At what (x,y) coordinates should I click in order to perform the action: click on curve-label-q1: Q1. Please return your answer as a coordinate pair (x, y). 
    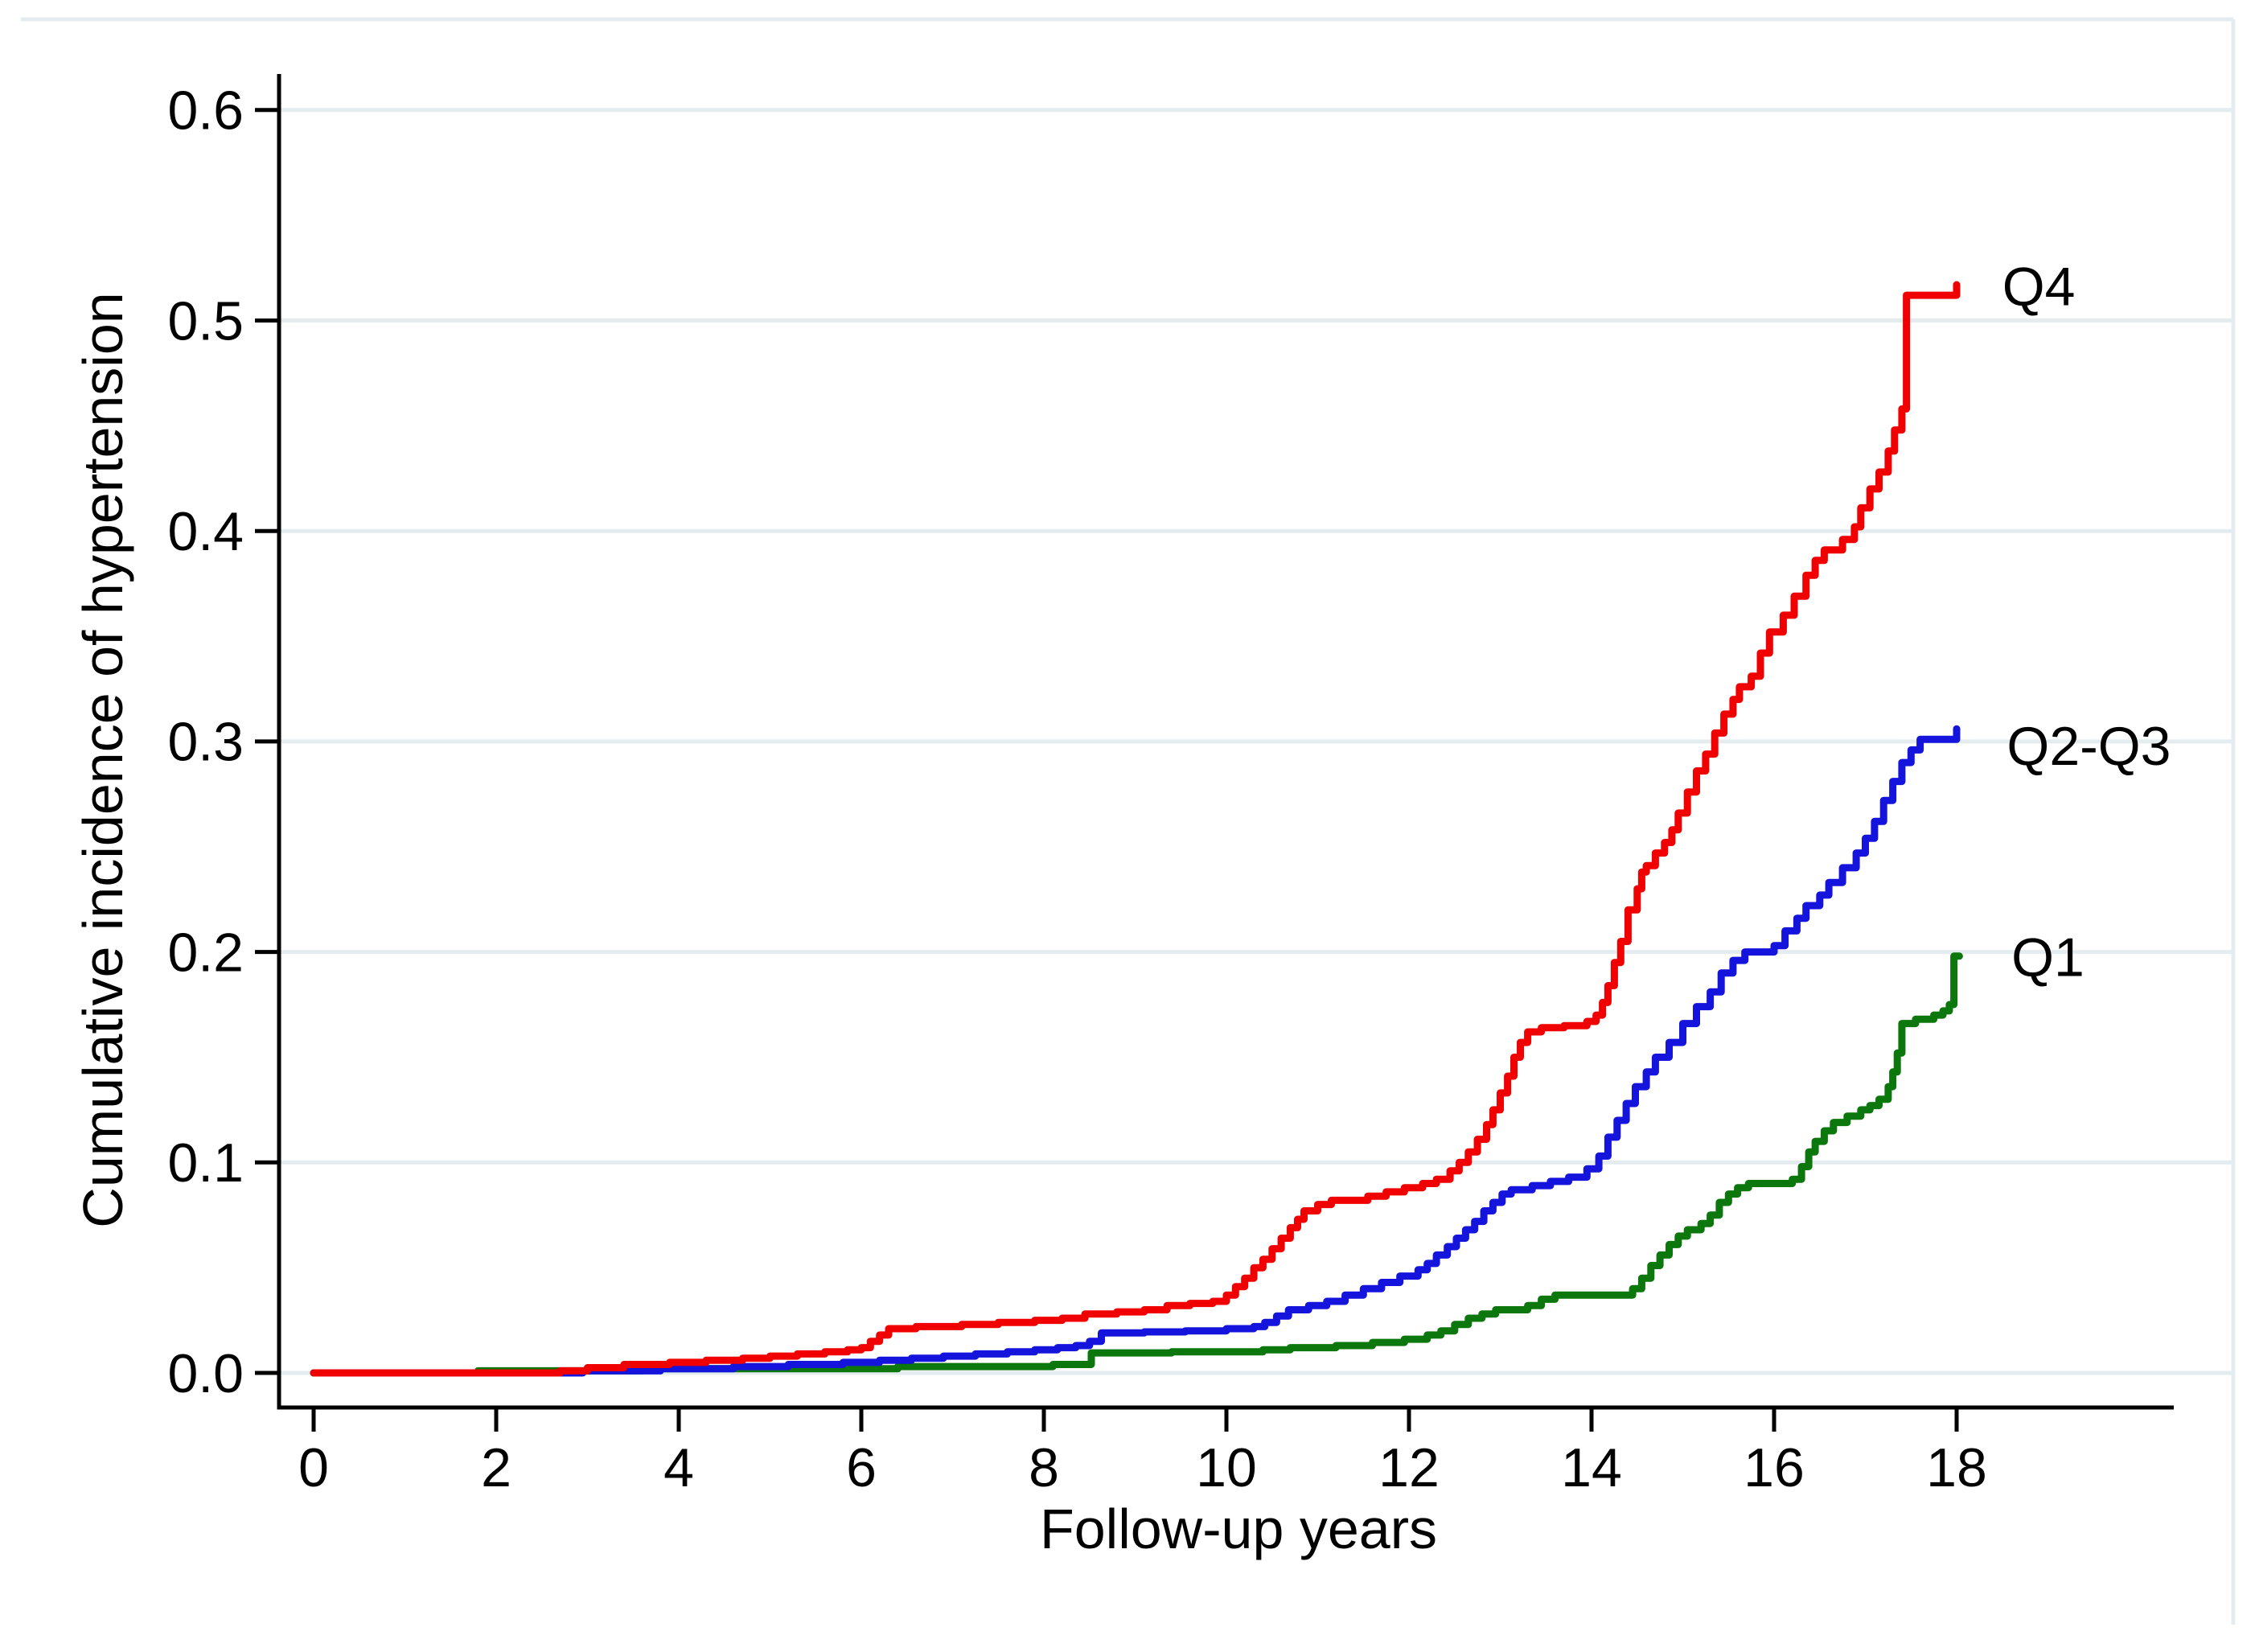
    Looking at the image, I should click on (2048, 957).